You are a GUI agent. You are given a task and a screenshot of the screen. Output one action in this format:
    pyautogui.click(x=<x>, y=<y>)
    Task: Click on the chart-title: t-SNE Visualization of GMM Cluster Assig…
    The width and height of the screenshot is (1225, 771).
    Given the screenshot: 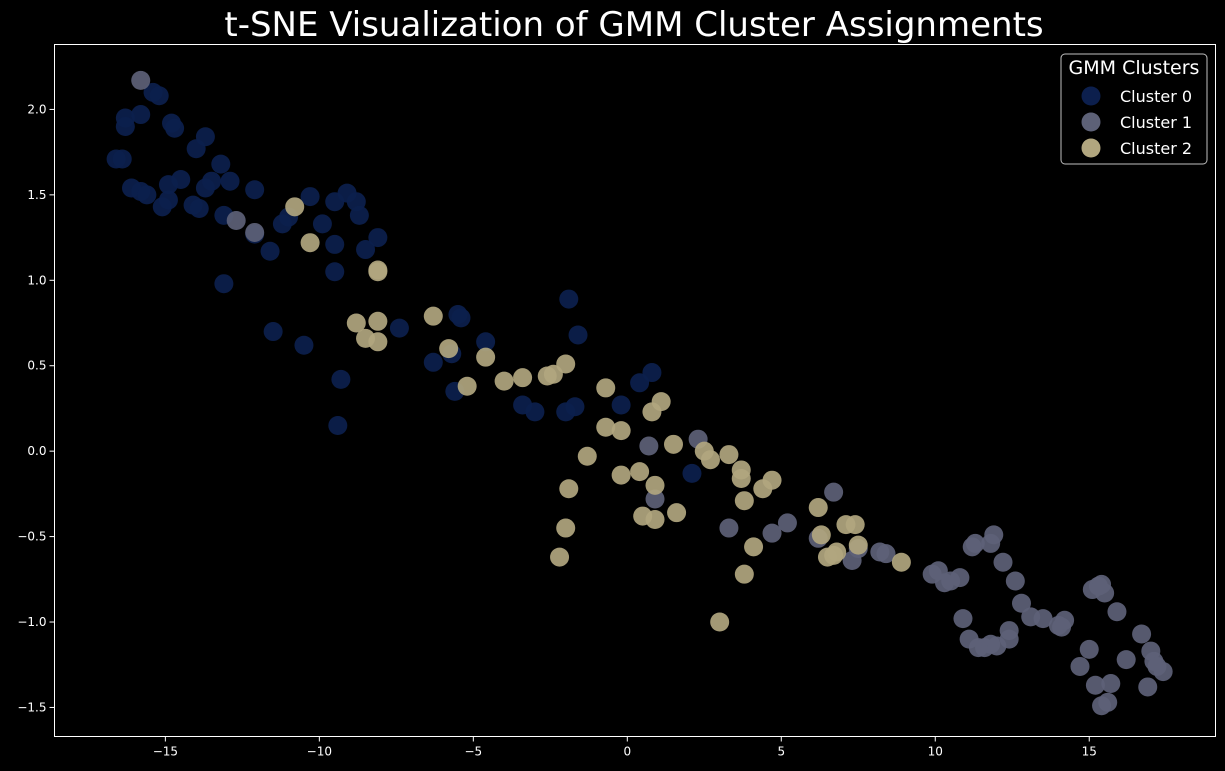 What is the action you would take?
    pyautogui.click(x=633, y=25)
    